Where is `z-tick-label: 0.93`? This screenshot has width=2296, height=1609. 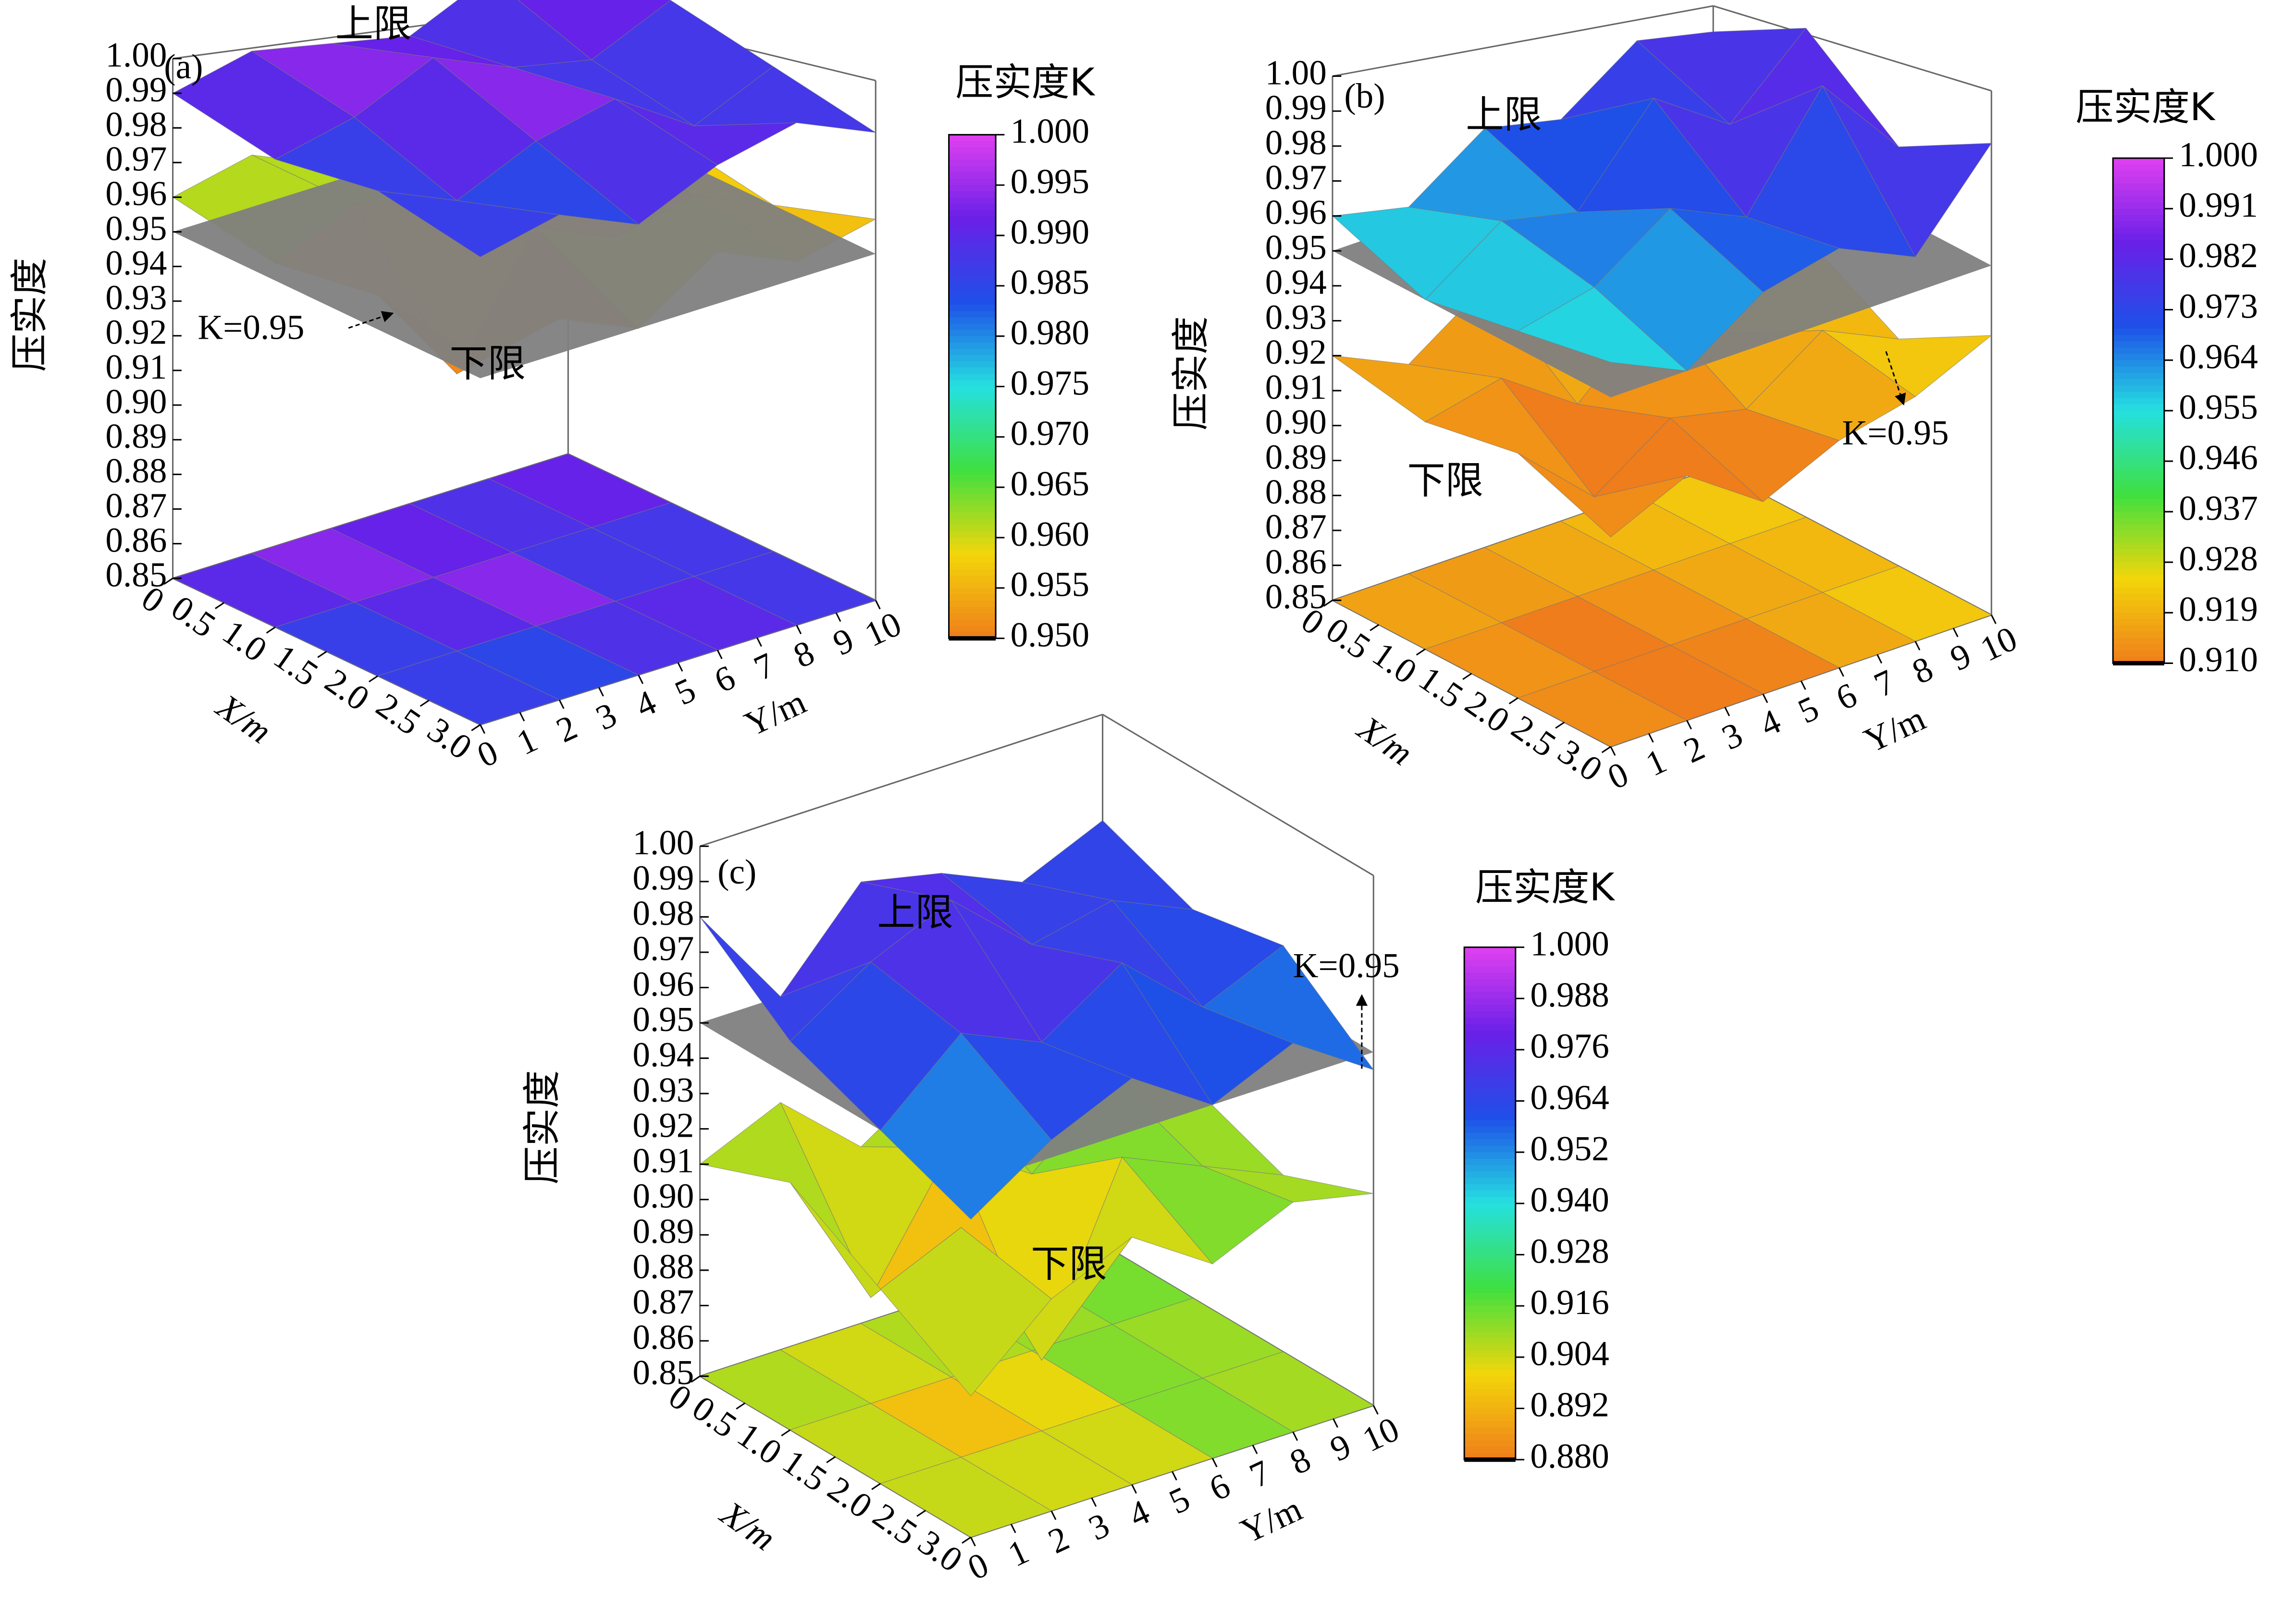
z-tick-label: 0.93 is located at coordinates (1296, 316).